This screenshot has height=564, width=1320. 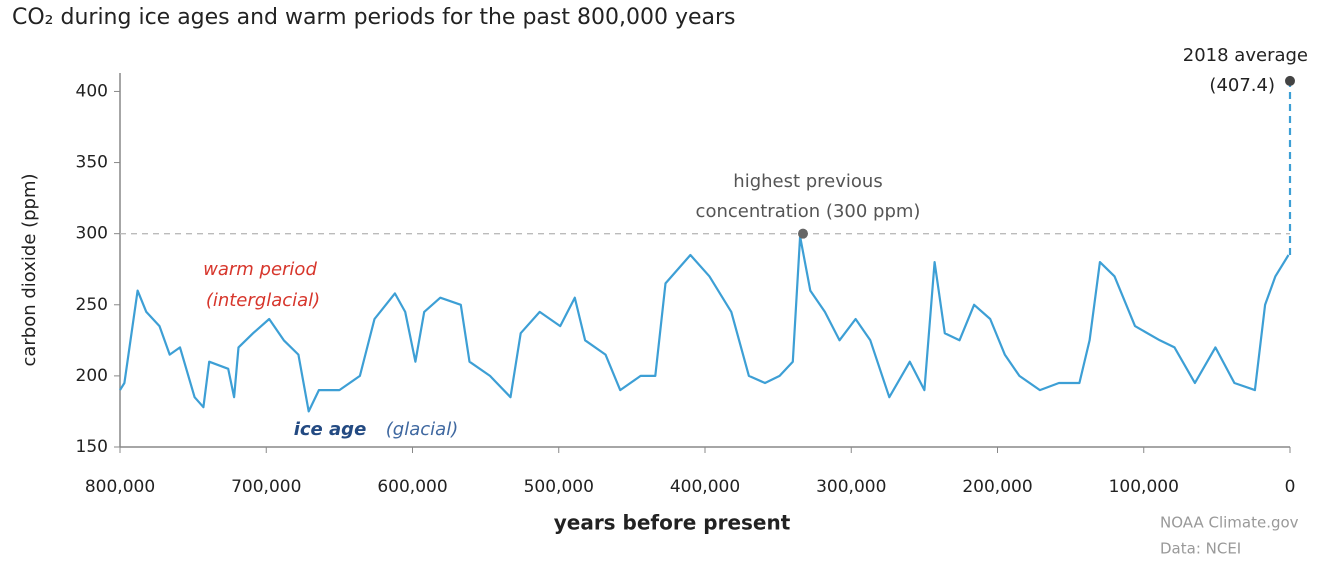 What do you see at coordinates (672, 523) in the screenshot?
I see `x-axis-label: years before present` at bounding box center [672, 523].